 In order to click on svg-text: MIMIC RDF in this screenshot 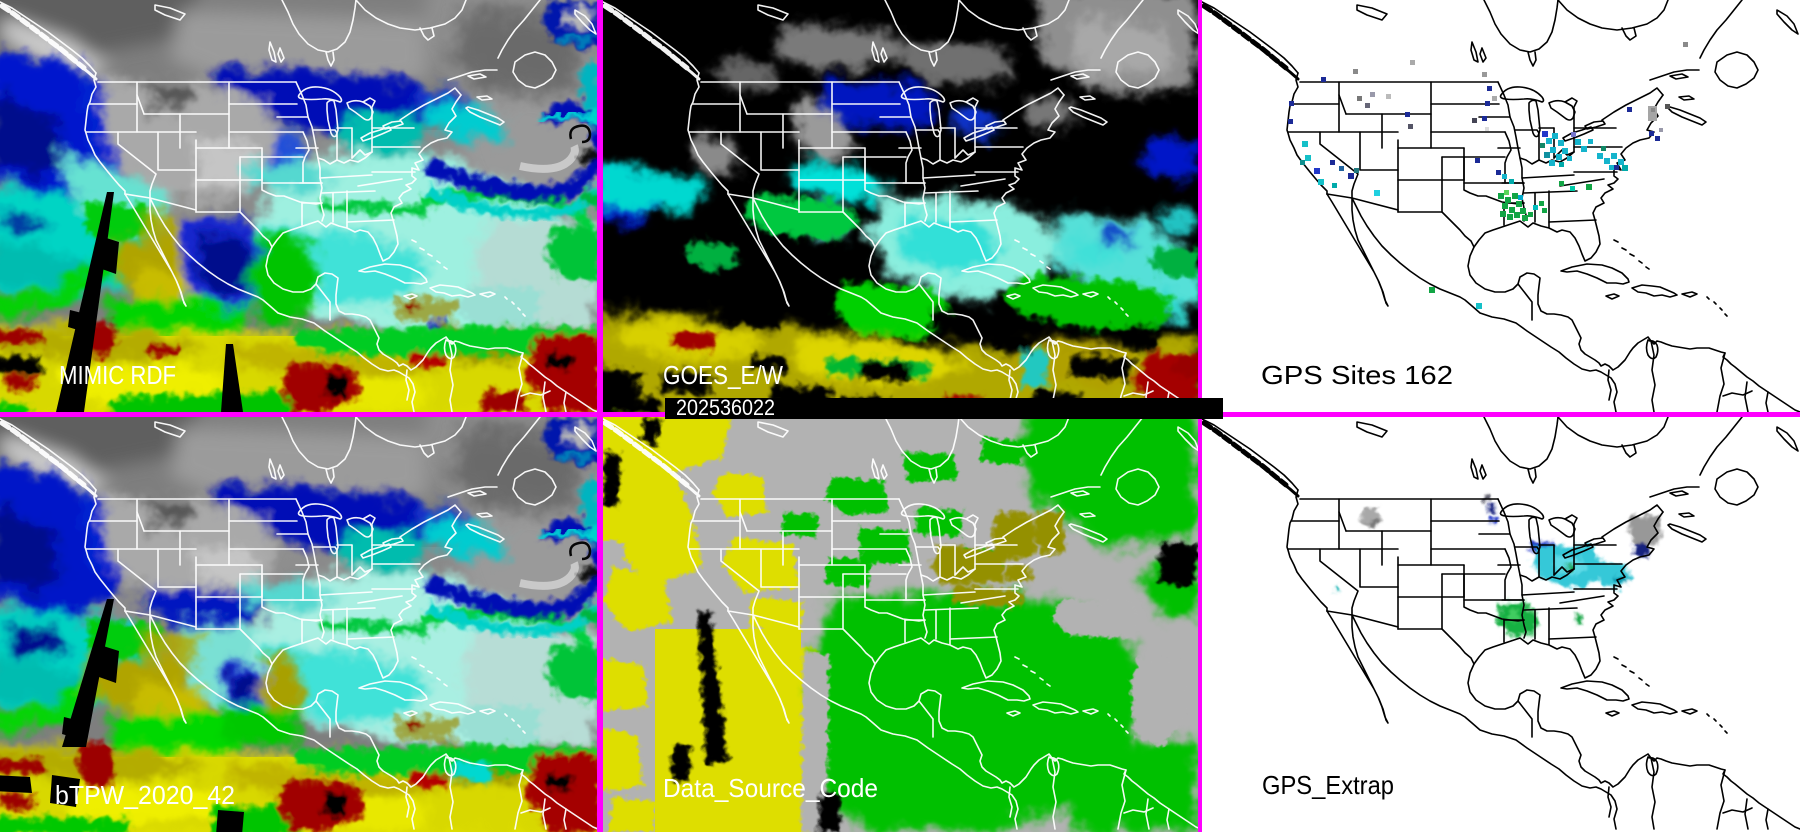, I will do `click(117, 375)`.